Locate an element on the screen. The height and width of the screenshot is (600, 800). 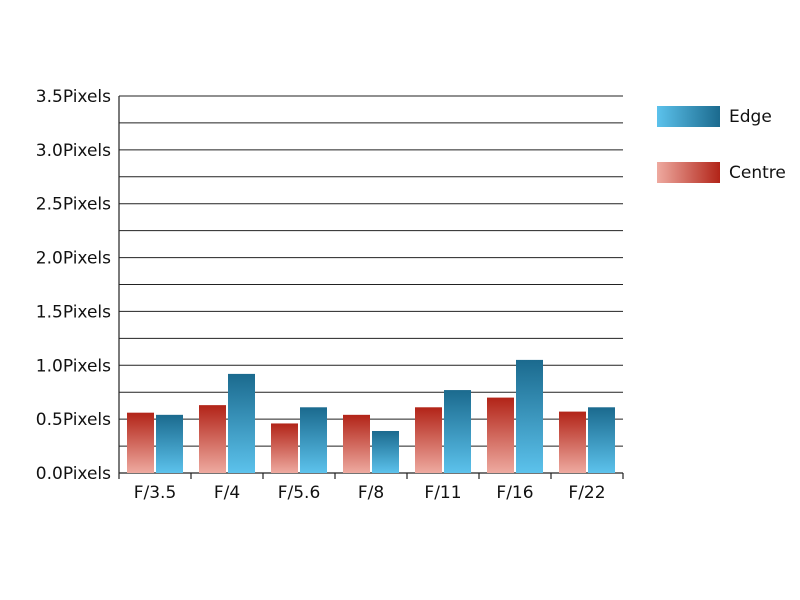
legend-label: Edge is located at coordinates (750, 117).